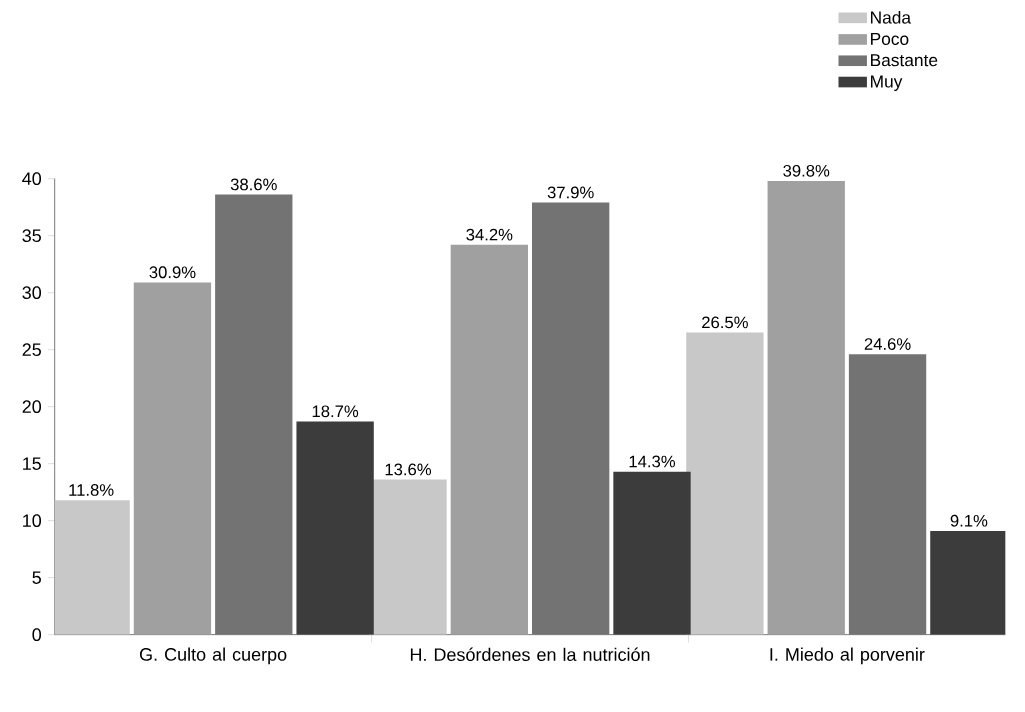 The height and width of the screenshot is (712, 1025). I want to click on legend-label: Muy, so click(887, 83).